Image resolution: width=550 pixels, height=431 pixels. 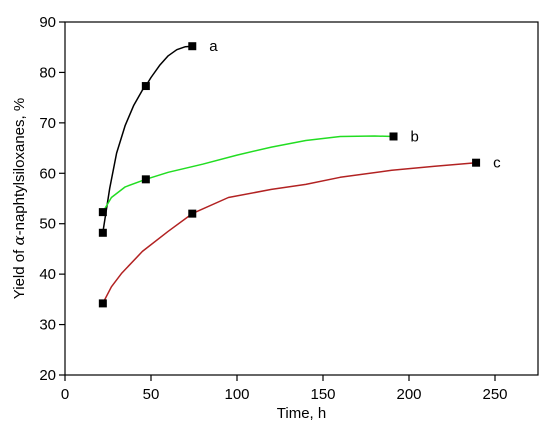 I want to click on y-tick-label: 20, so click(x=47, y=375).